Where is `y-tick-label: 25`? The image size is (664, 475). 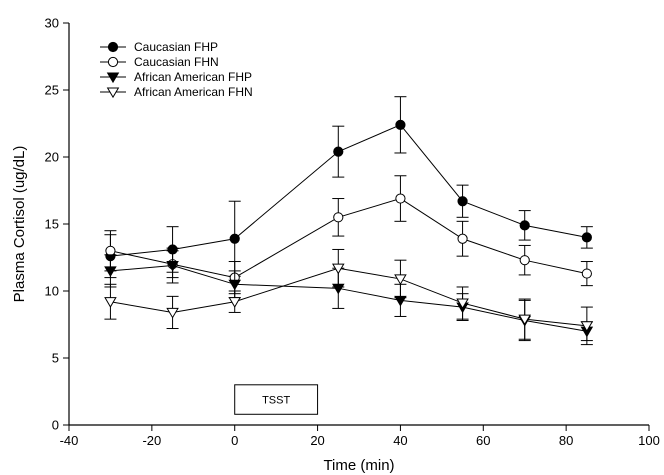
y-tick-label: 25 is located at coordinates (52, 90).